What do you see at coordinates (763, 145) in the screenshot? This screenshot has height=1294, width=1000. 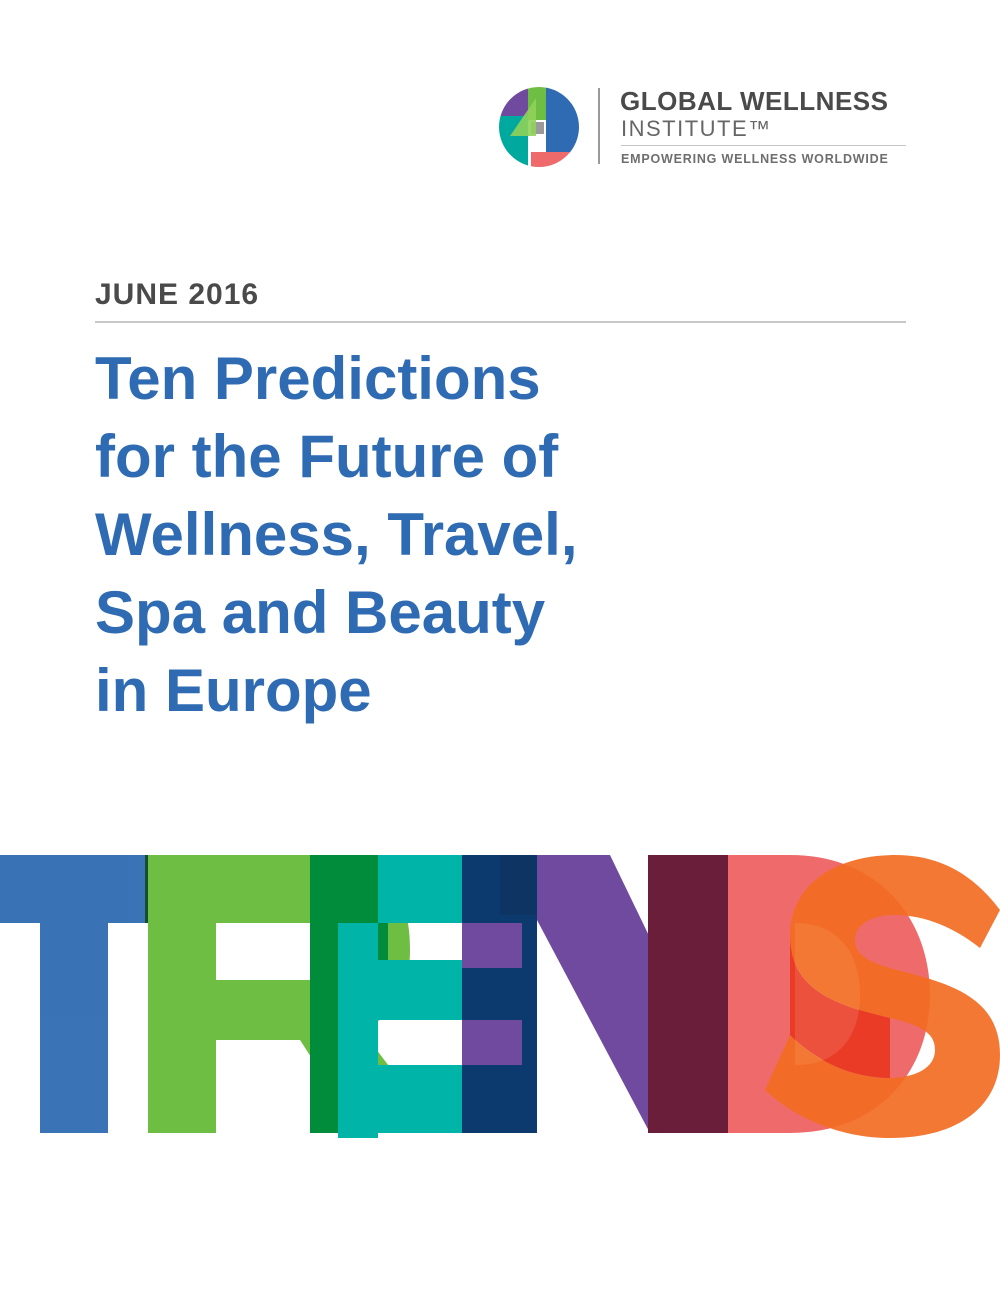 I see `logo-rule` at bounding box center [763, 145].